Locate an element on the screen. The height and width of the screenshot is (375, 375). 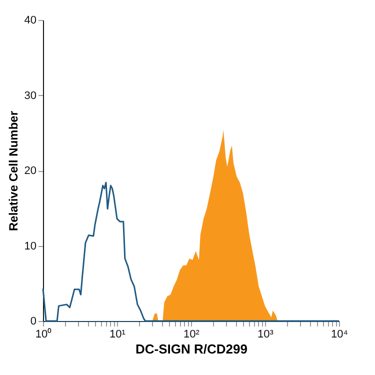
y-axis-title: Relative Cell Number is located at coordinates (13, 171).